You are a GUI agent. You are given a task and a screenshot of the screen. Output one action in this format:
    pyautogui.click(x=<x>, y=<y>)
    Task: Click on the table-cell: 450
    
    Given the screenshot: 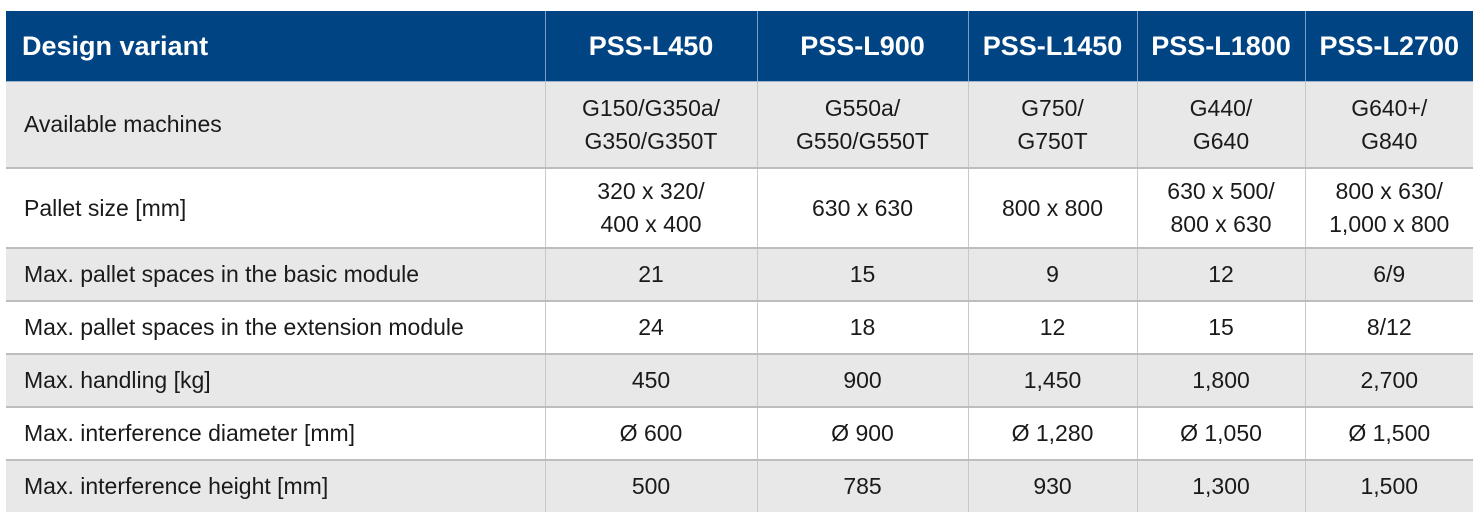 What is the action you would take?
    pyautogui.click(x=650, y=381)
    